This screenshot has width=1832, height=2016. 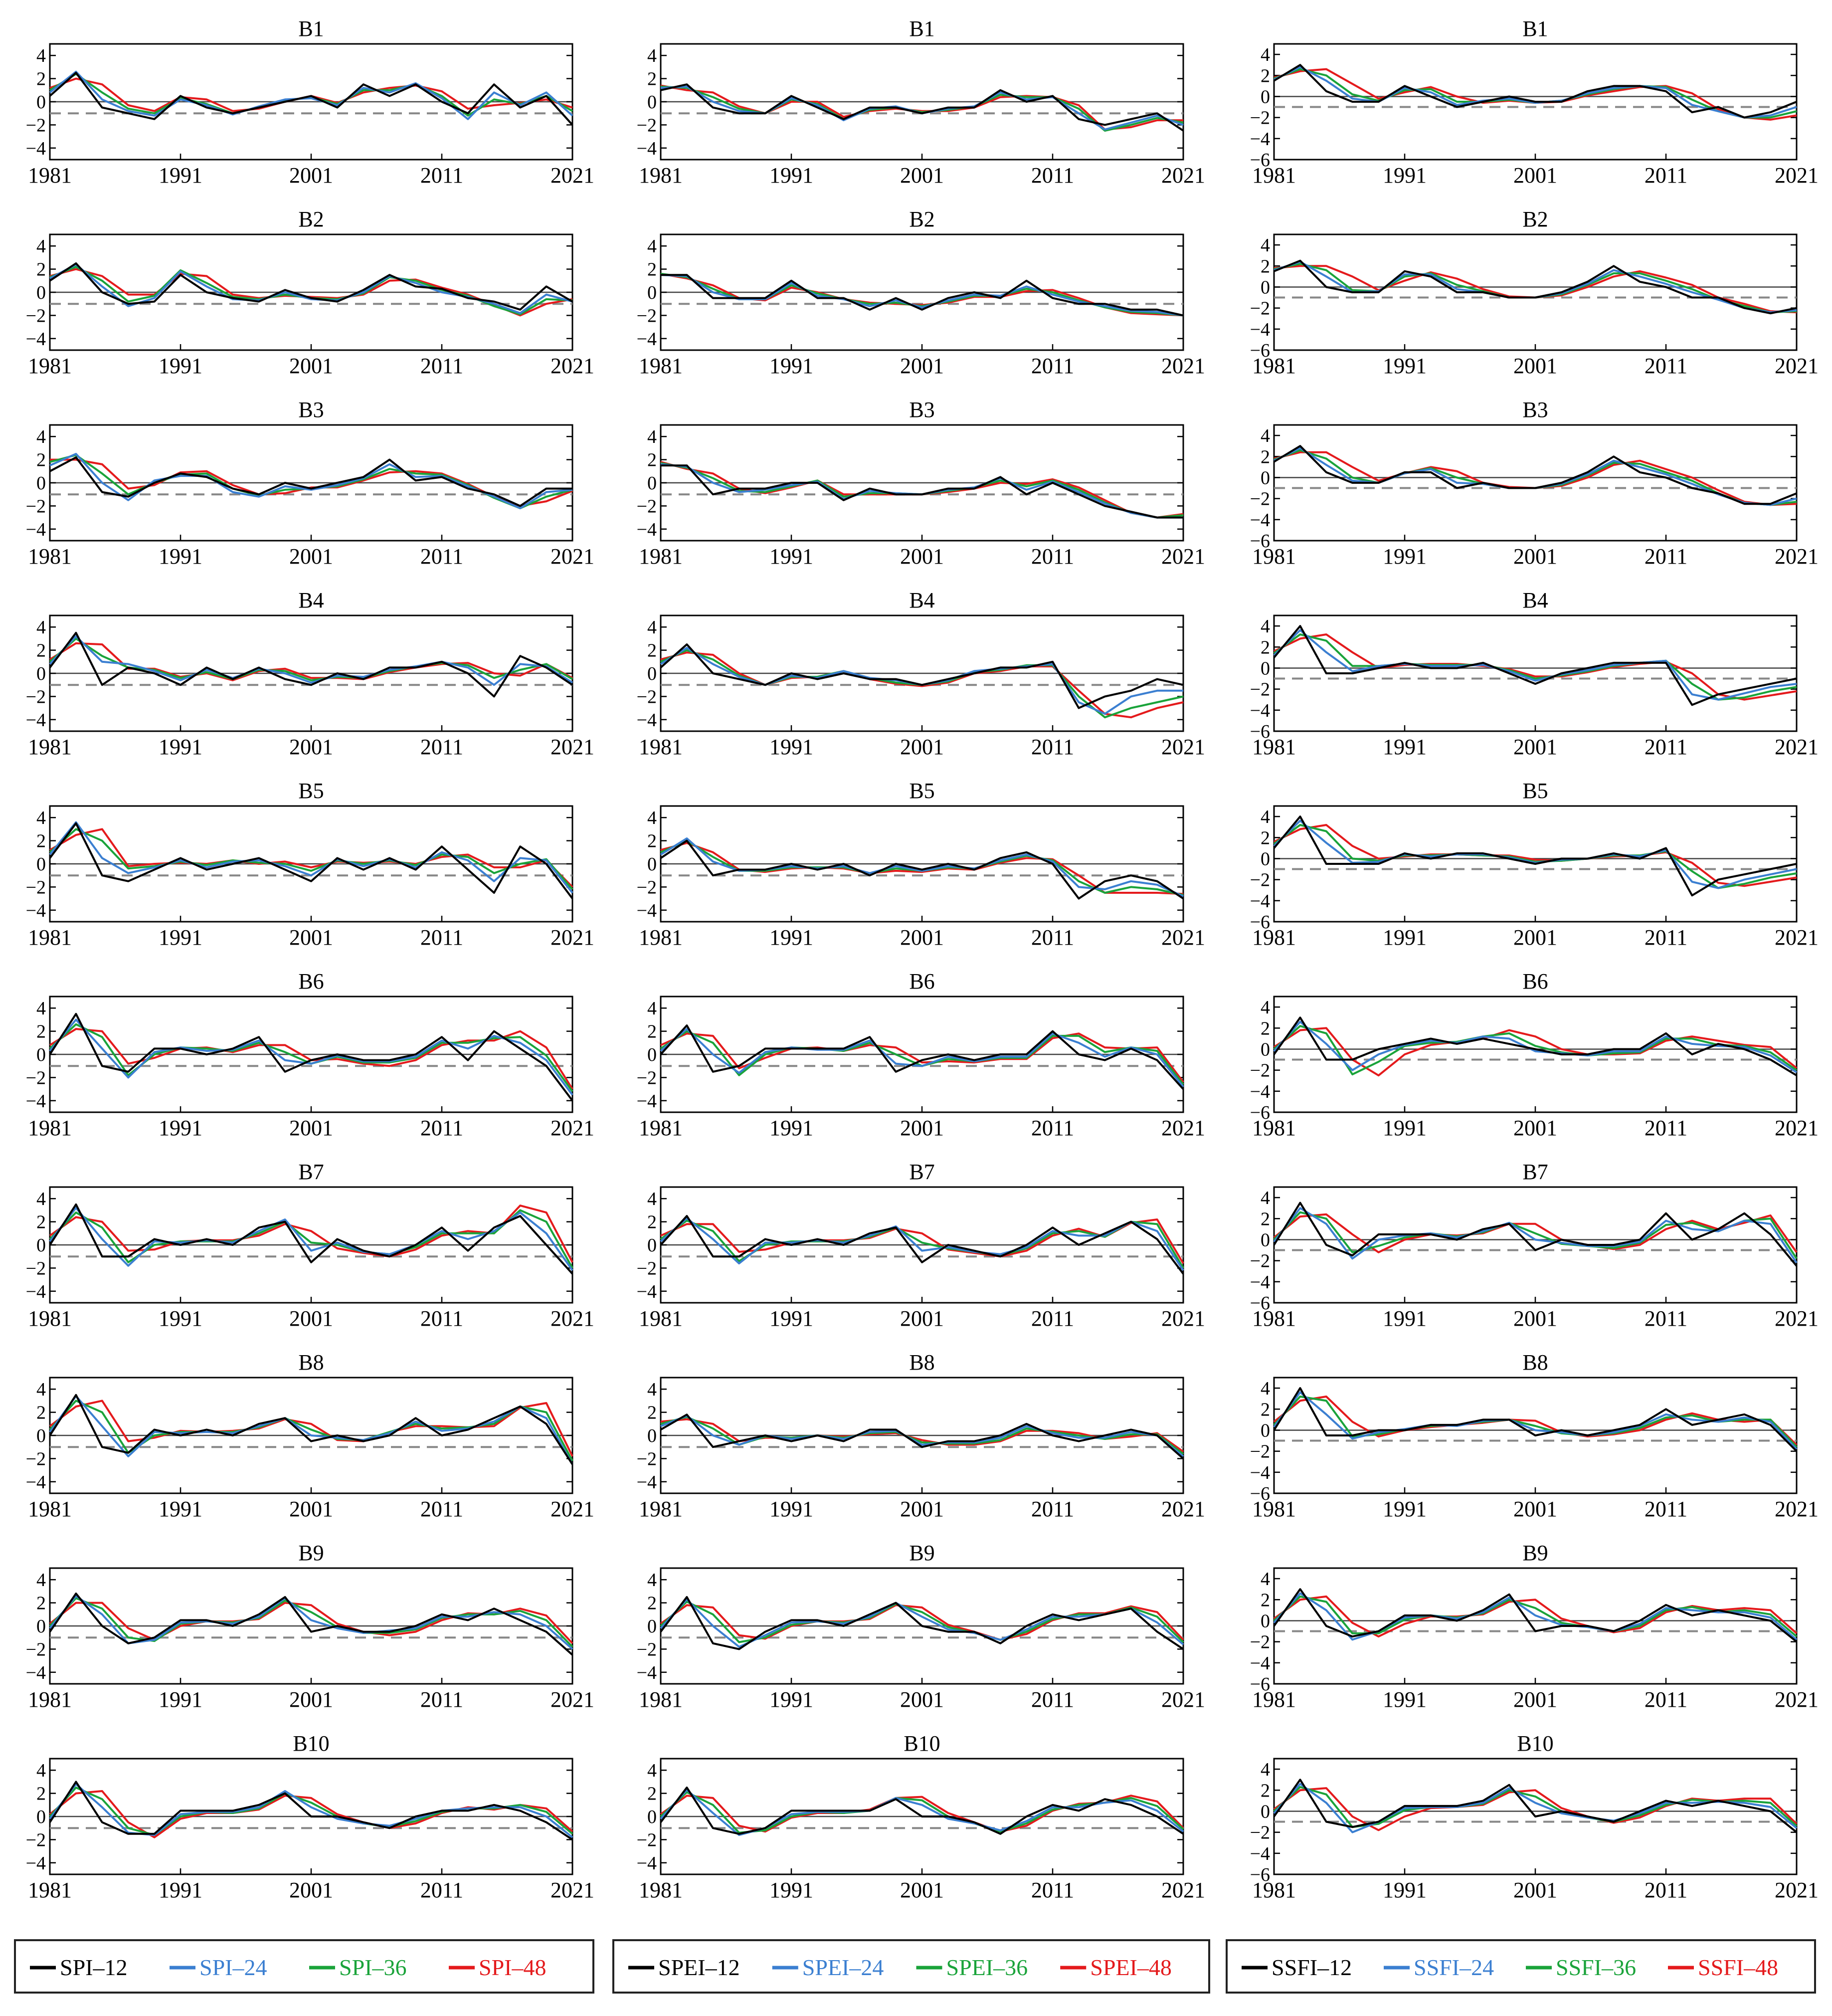 I want to click on panel-spei-b1: B1 −4−202 4 1981 1991 2001 2011 2021, so click(x=921, y=102).